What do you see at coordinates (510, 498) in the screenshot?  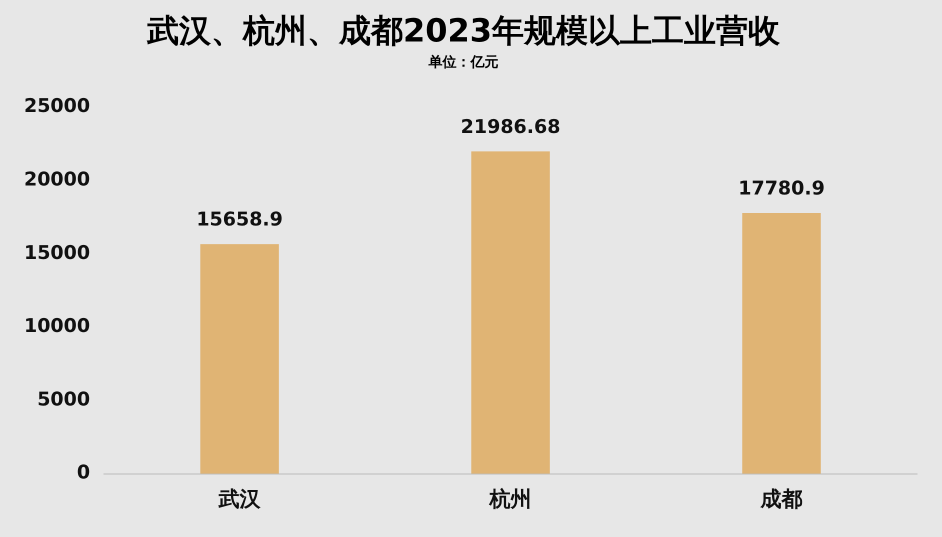 I see `x-tick-label: 杭州` at bounding box center [510, 498].